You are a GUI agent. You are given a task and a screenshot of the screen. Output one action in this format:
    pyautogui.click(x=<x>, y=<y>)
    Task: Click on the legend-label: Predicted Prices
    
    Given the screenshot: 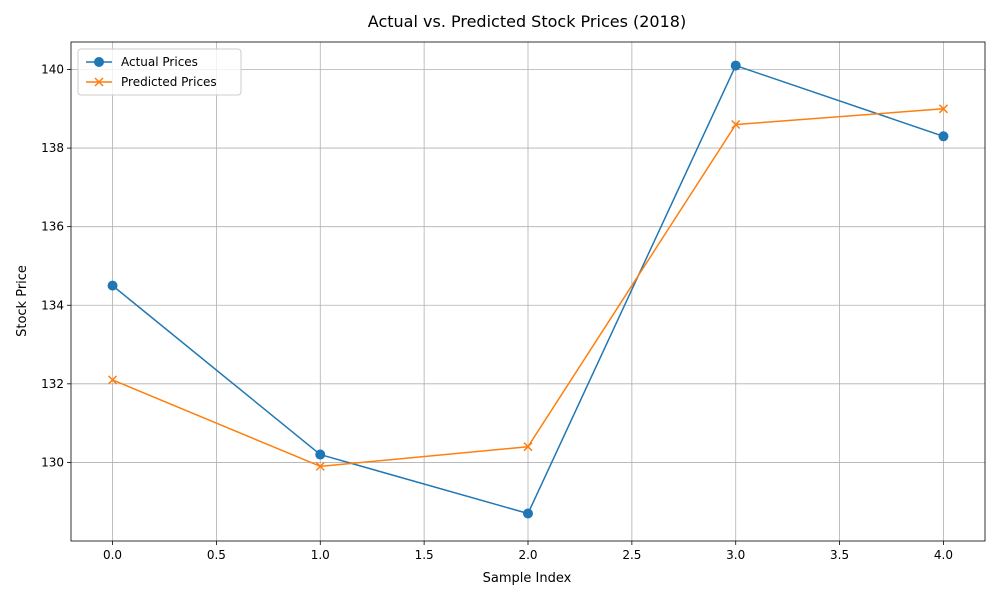 What is the action you would take?
    pyautogui.click(x=169, y=82)
    